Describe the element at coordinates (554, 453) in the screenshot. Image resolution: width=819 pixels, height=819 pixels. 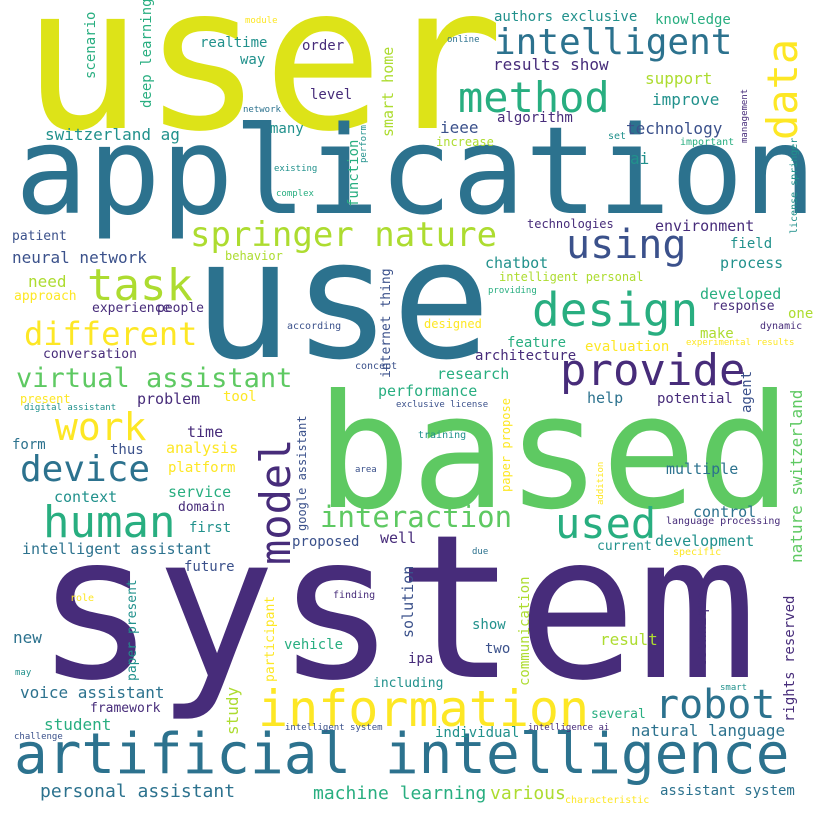
I see `word: based` at that location.